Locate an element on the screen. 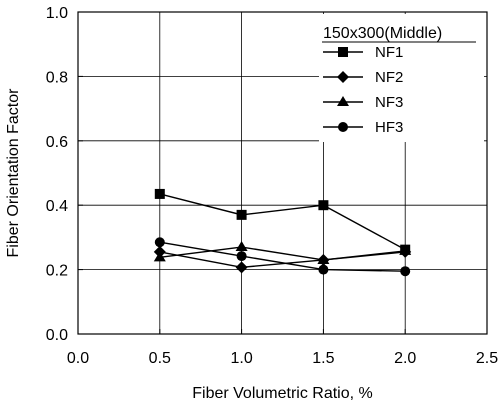  legend-item-nf3: NF3 is located at coordinates (363, 102).